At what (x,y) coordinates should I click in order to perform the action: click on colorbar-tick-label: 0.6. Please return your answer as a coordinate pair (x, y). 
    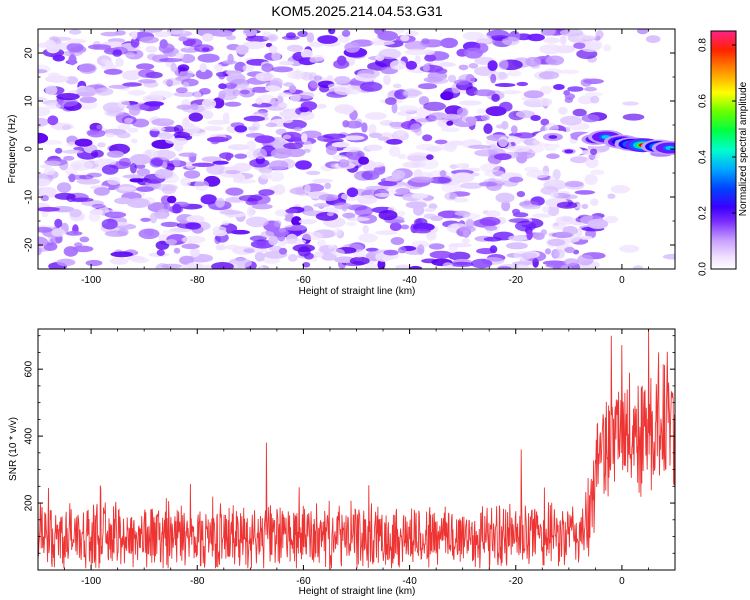
    Looking at the image, I should click on (703, 101).